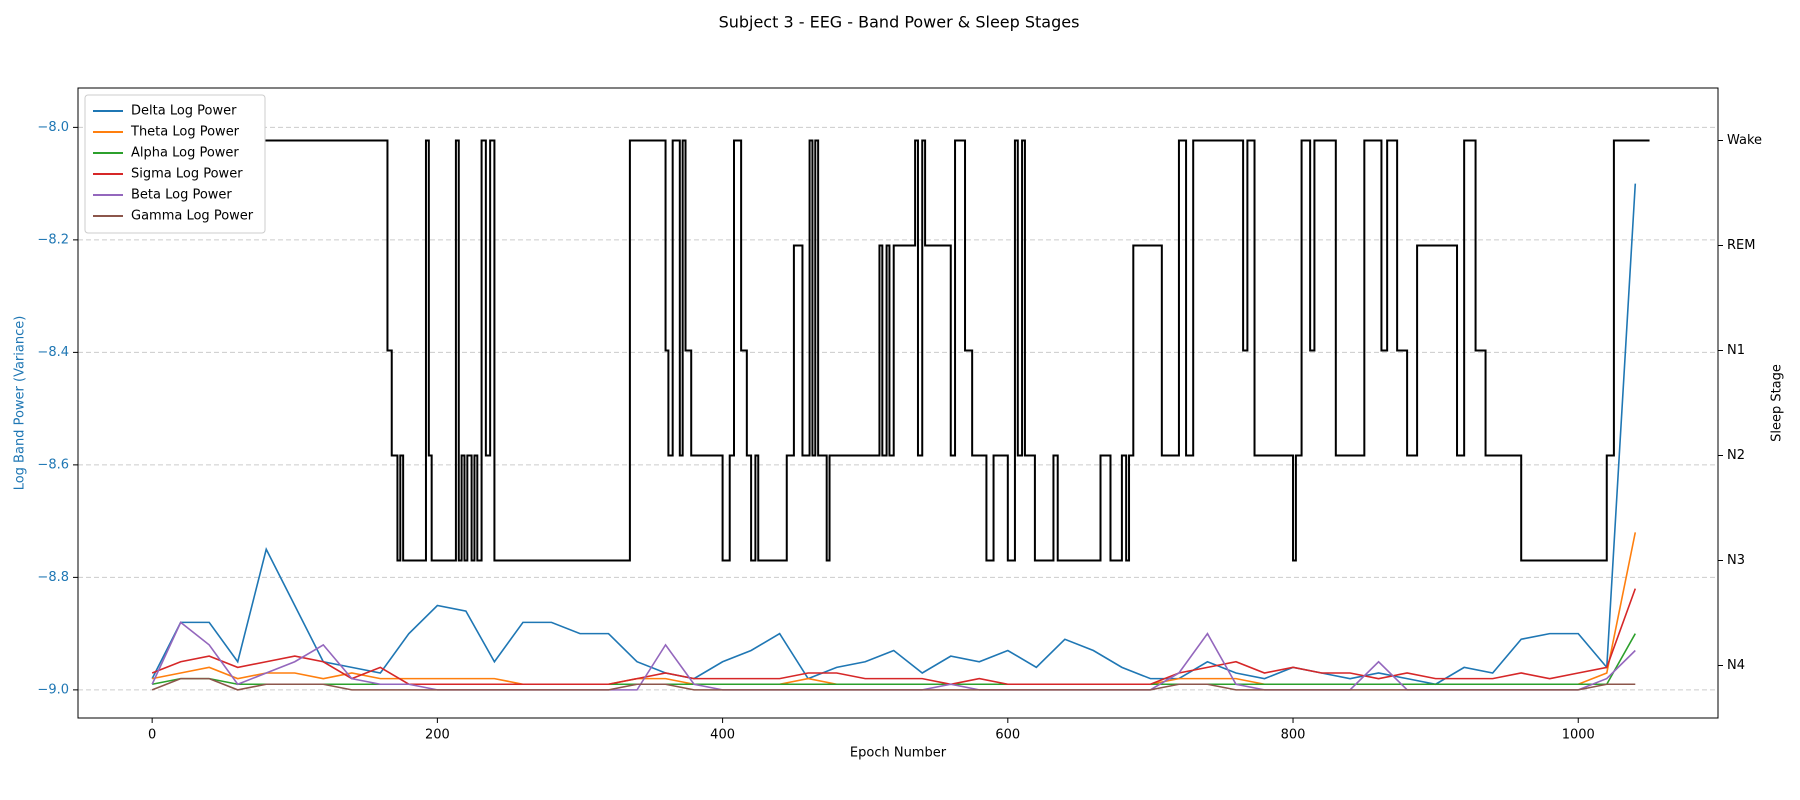 Image resolution: width=1800 pixels, height=800 pixels. What do you see at coordinates (53, 464) in the screenshot?
I see `y-tick-label: −8.6` at bounding box center [53, 464].